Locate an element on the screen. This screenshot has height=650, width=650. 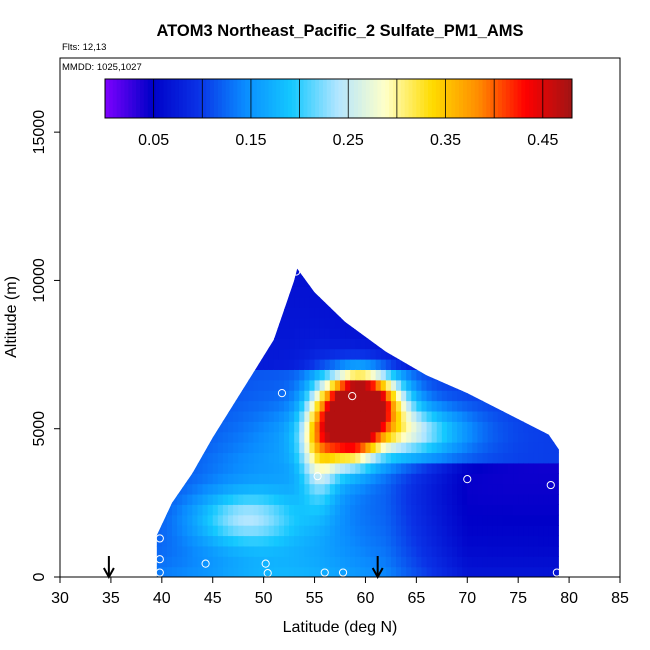
x-tick-label: 50 is located at coordinates (264, 598).